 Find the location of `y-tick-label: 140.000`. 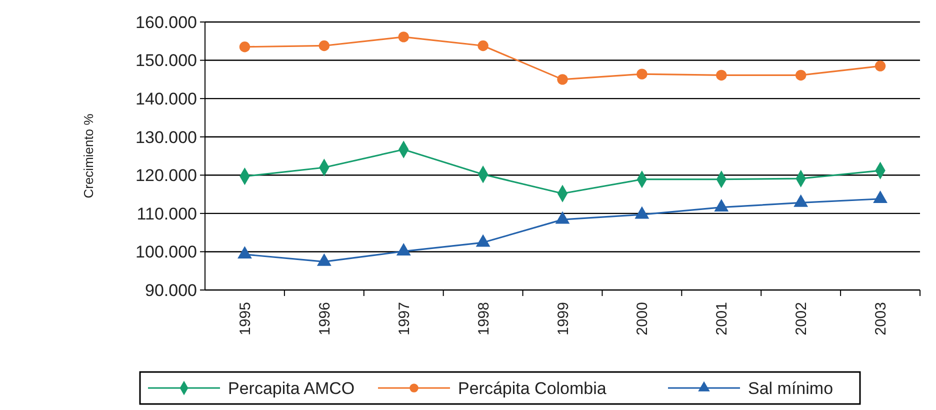

y-tick-label: 140.000 is located at coordinates (166, 99).